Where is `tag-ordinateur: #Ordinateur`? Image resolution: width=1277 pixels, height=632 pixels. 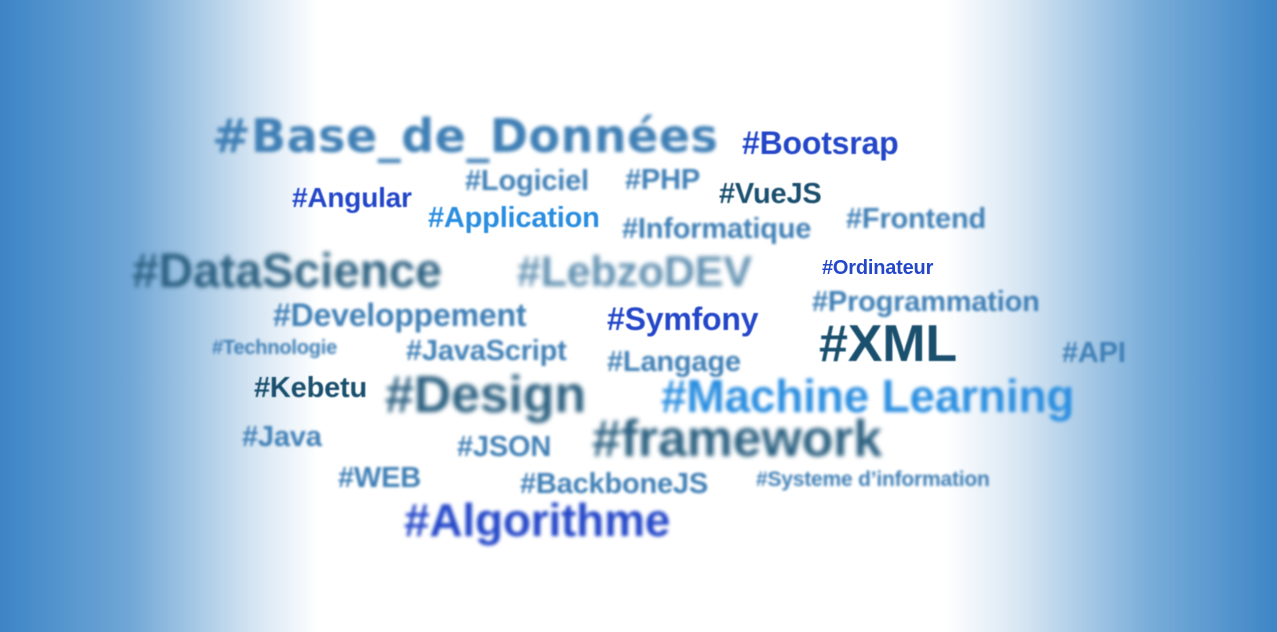
tag-ordinateur: #Ordinateur is located at coordinates (878, 268).